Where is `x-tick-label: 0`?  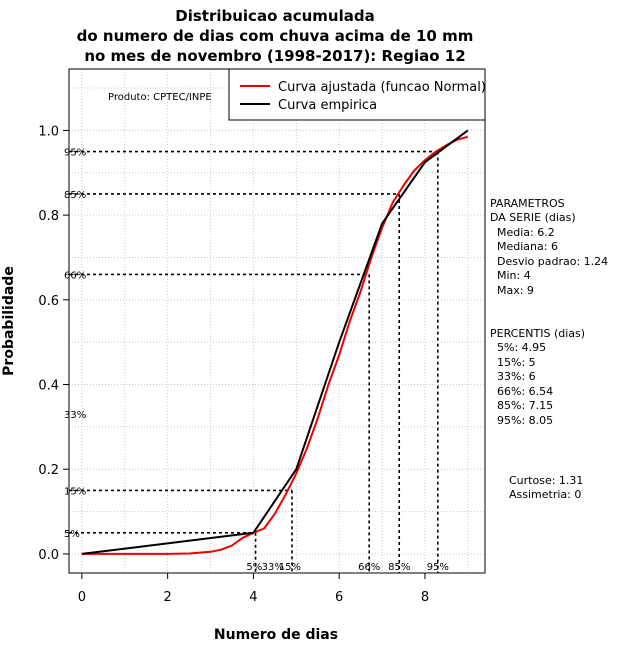 x-tick-label: 0 is located at coordinates (82, 597).